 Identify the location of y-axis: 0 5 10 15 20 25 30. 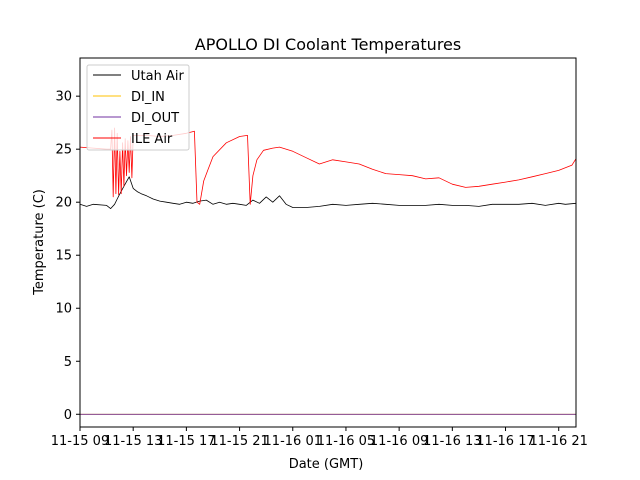
(67, 256).